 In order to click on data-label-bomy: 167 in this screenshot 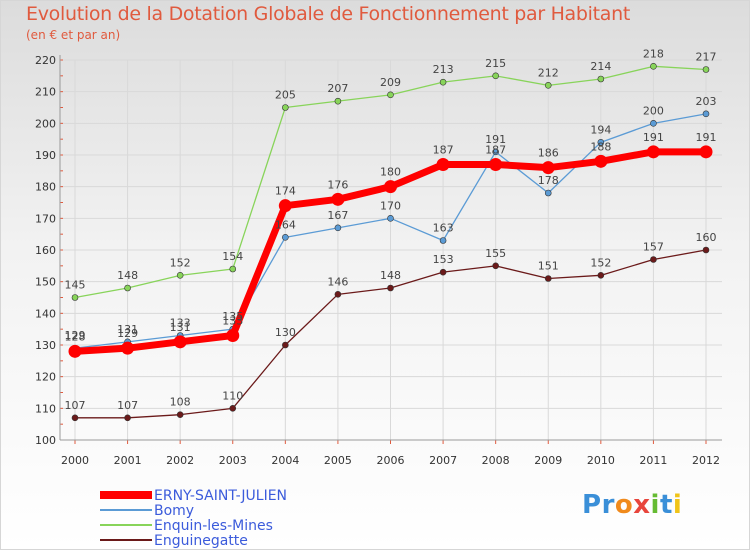, I will do `click(337, 215)`.